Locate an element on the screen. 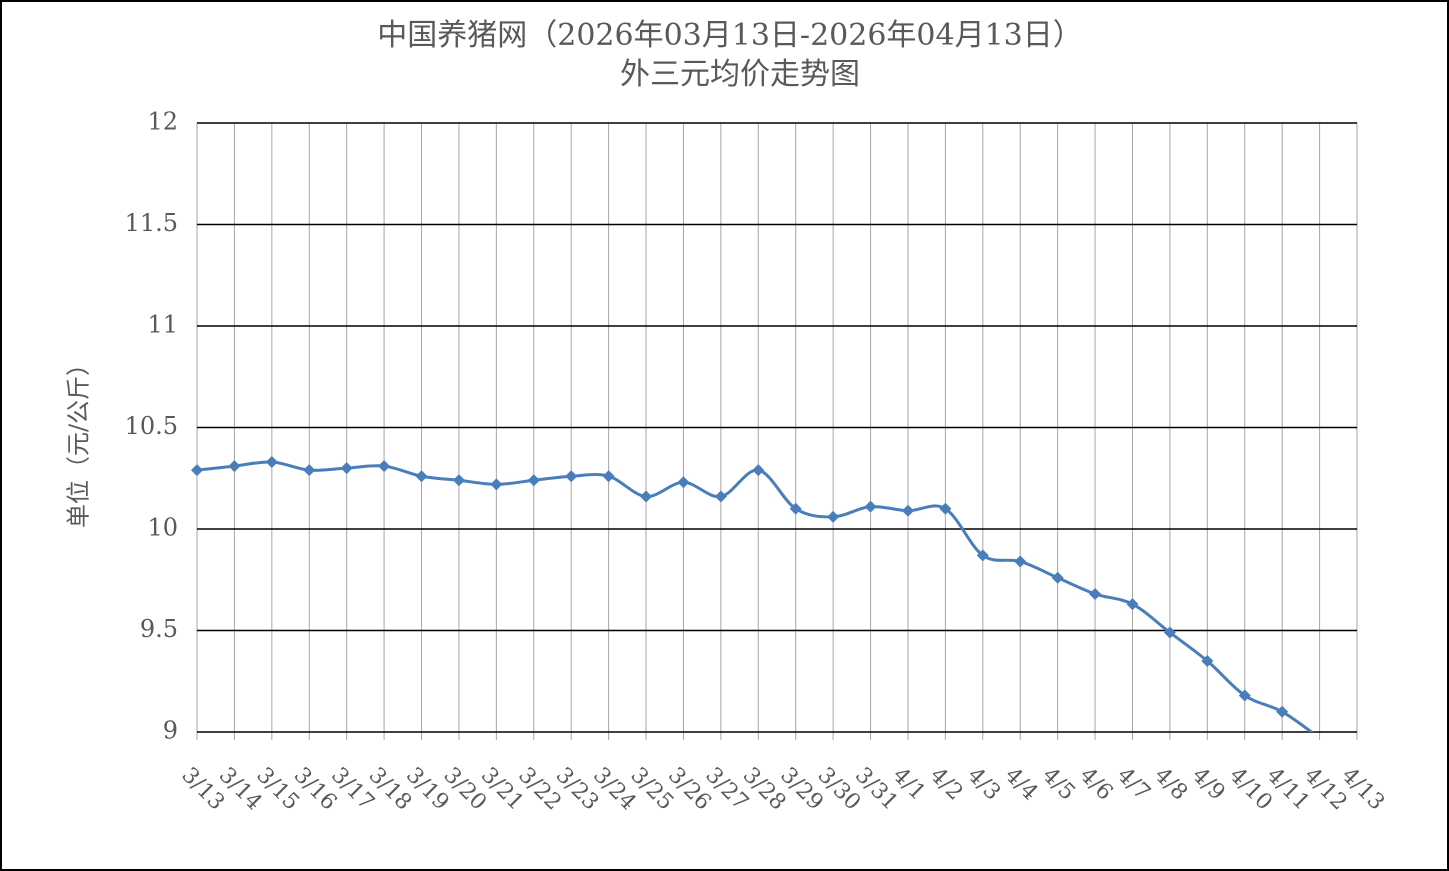 The width and height of the screenshot is (1449, 871). y-tick-label: 12 is located at coordinates (162, 122).